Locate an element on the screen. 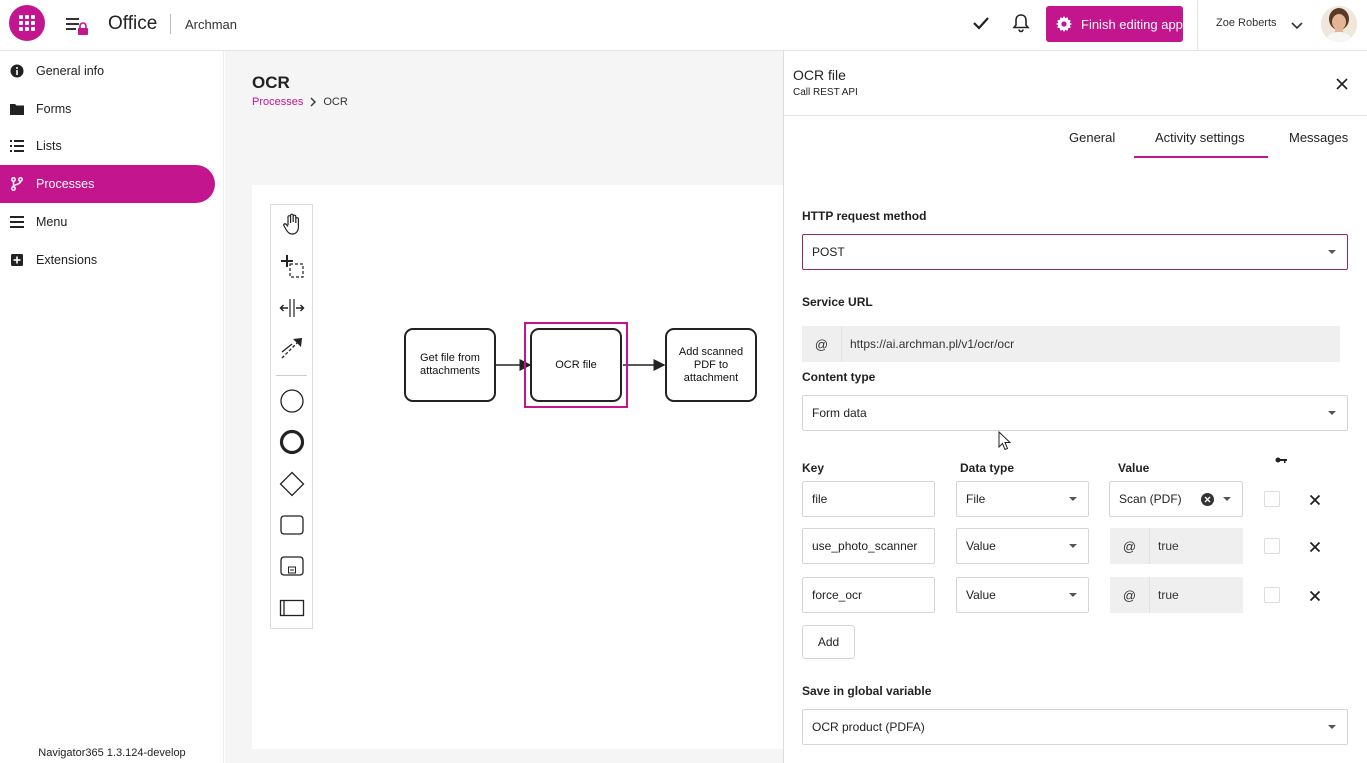  breadcrumb-processes-link: Processes is located at coordinates (278, 102).